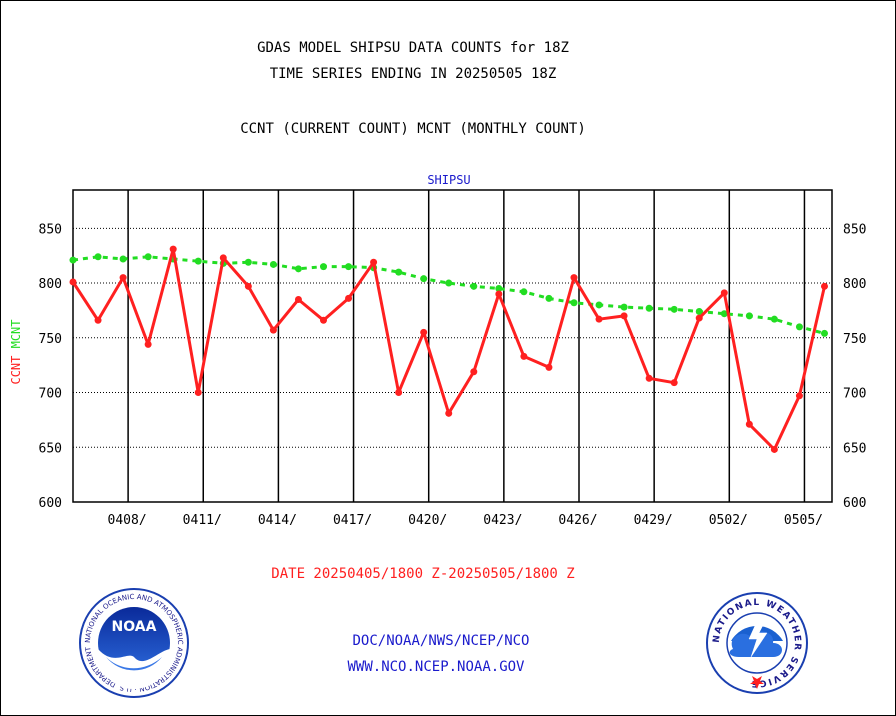  I want to click on x-tick-label: 0420/, so click(427, 520).